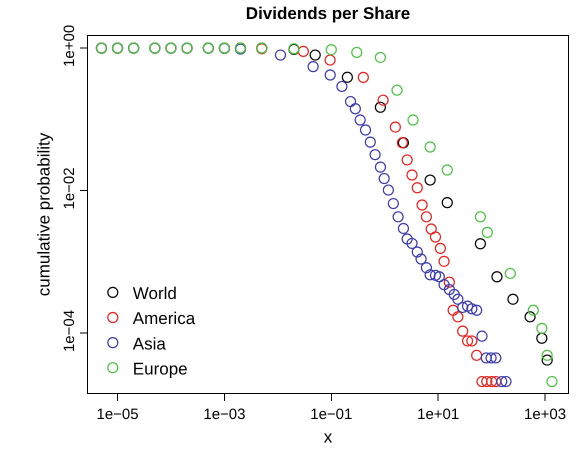  What do you see at coordinates (331, 414) in the screenshot?
I see `x-tick-label: 1e−01` at bounding box center [331, 414].